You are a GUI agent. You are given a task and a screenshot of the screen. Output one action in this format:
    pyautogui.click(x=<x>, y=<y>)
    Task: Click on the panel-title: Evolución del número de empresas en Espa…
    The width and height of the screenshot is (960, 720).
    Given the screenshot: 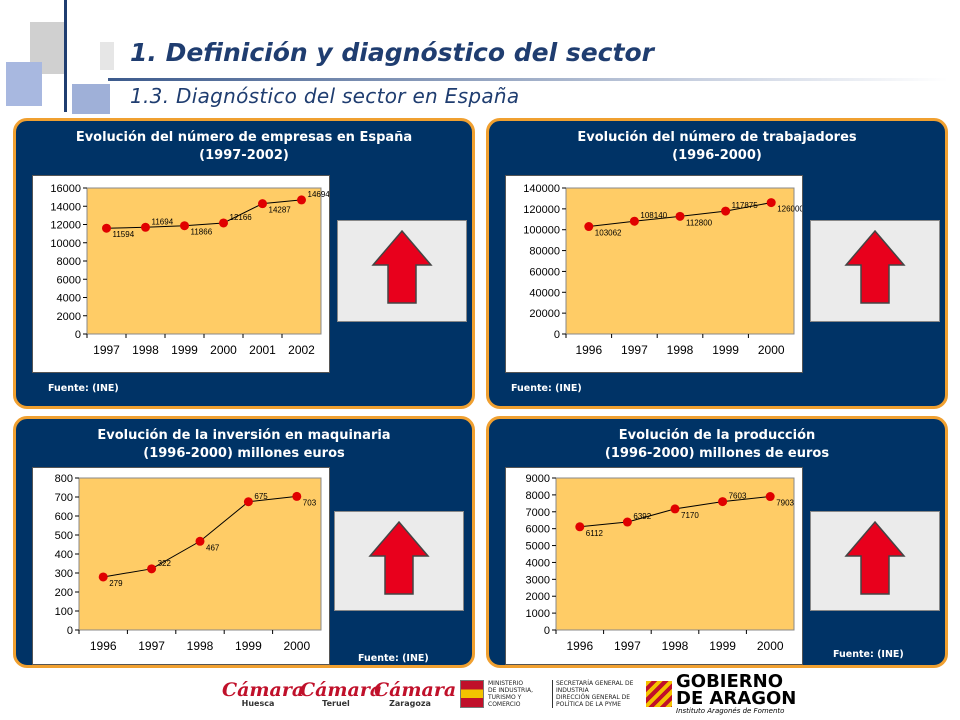 What is the action you would take?
    pyautogui.click(x=244, y=146)
    